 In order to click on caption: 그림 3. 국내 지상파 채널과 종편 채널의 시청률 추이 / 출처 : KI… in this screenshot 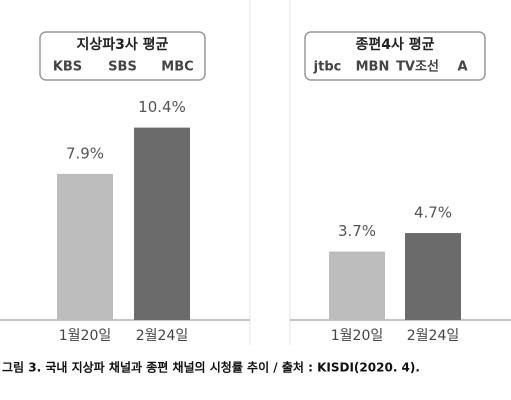, I will do `click(211, 367)`.